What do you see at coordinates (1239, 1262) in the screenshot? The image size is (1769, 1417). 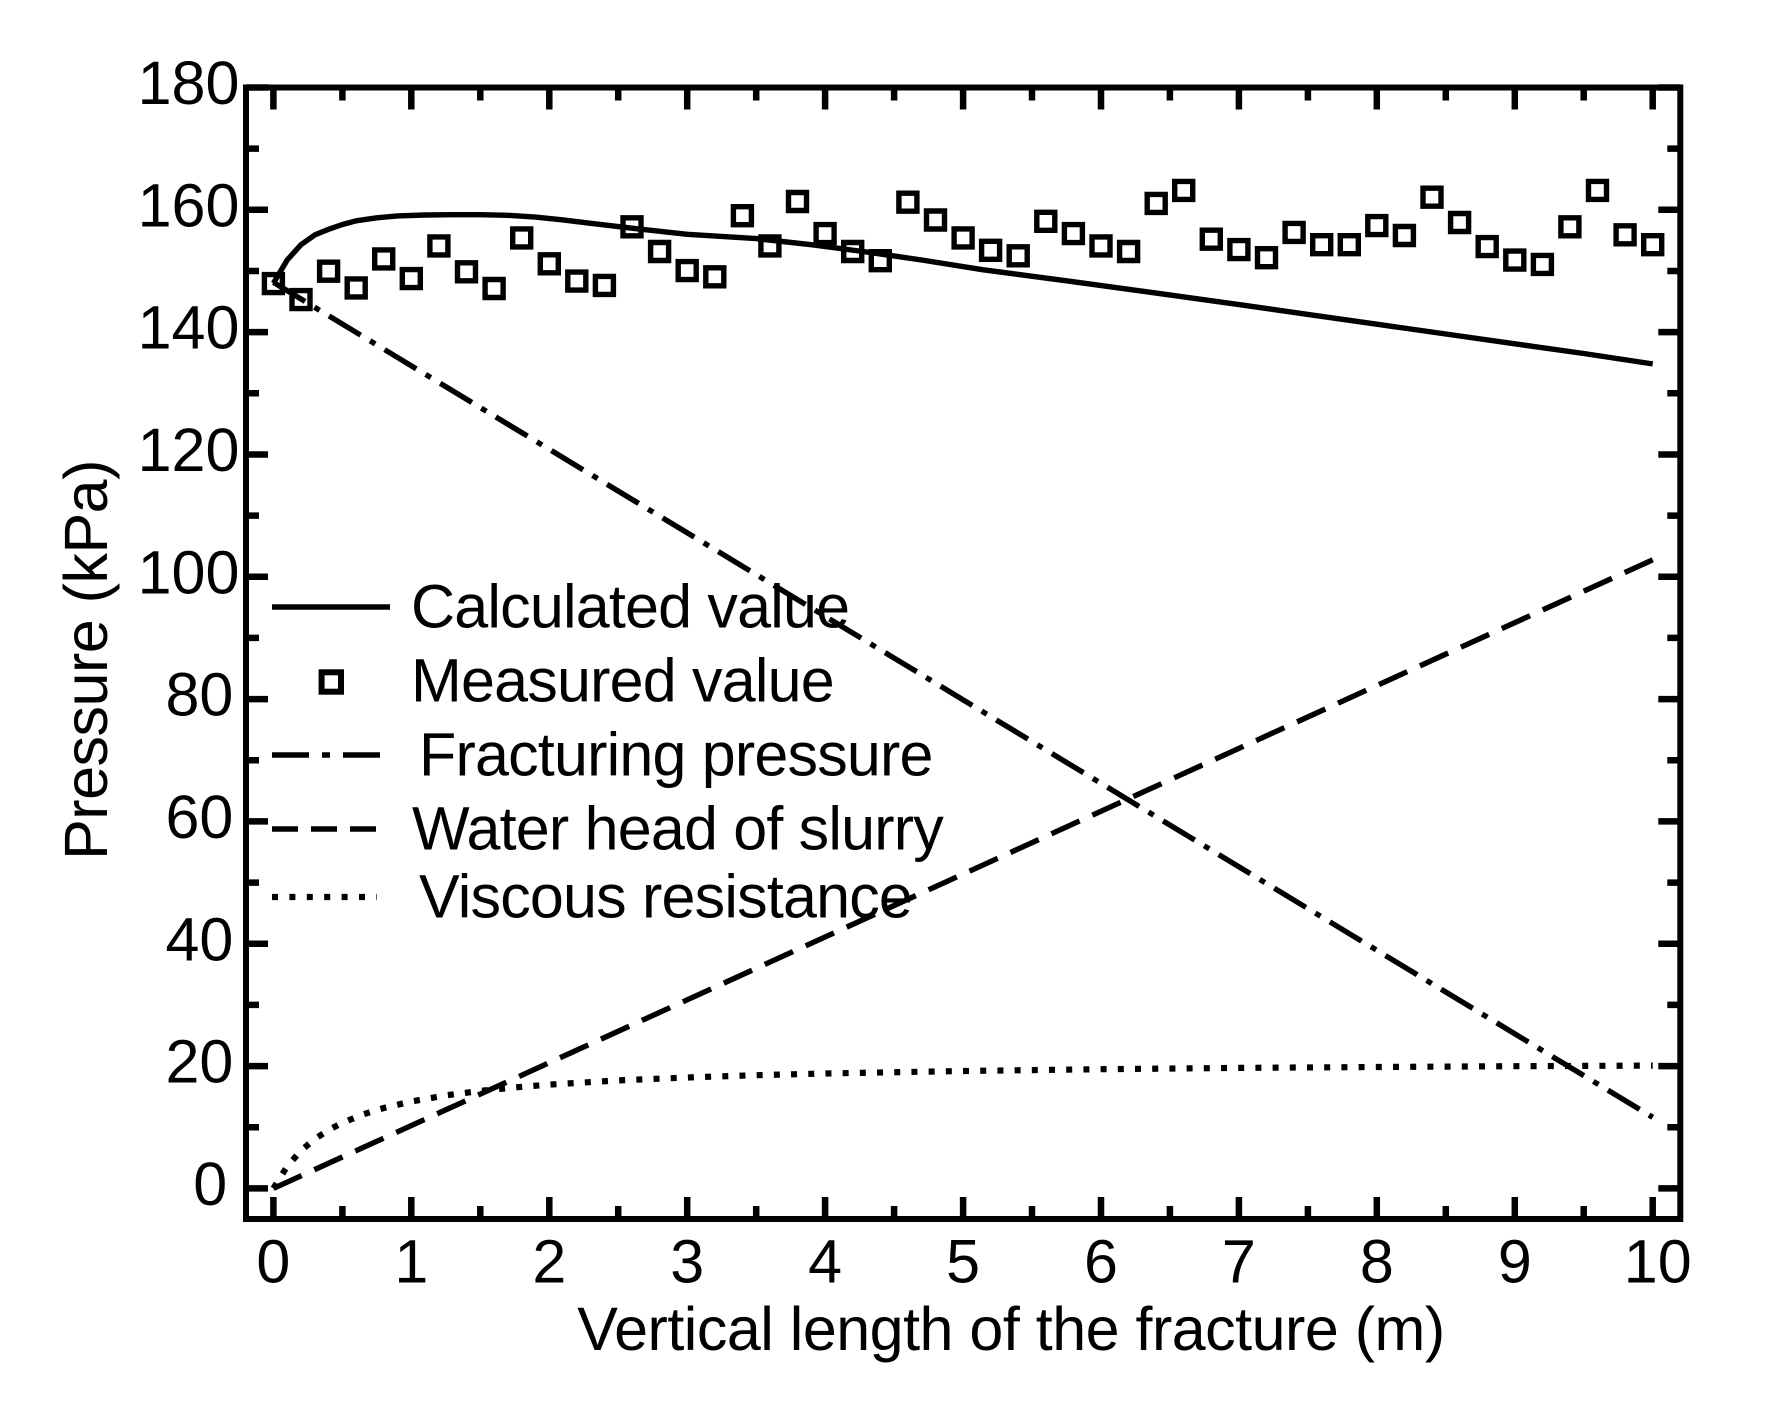 I see `svg-text: 7` at bounding box center [1239, 1262].